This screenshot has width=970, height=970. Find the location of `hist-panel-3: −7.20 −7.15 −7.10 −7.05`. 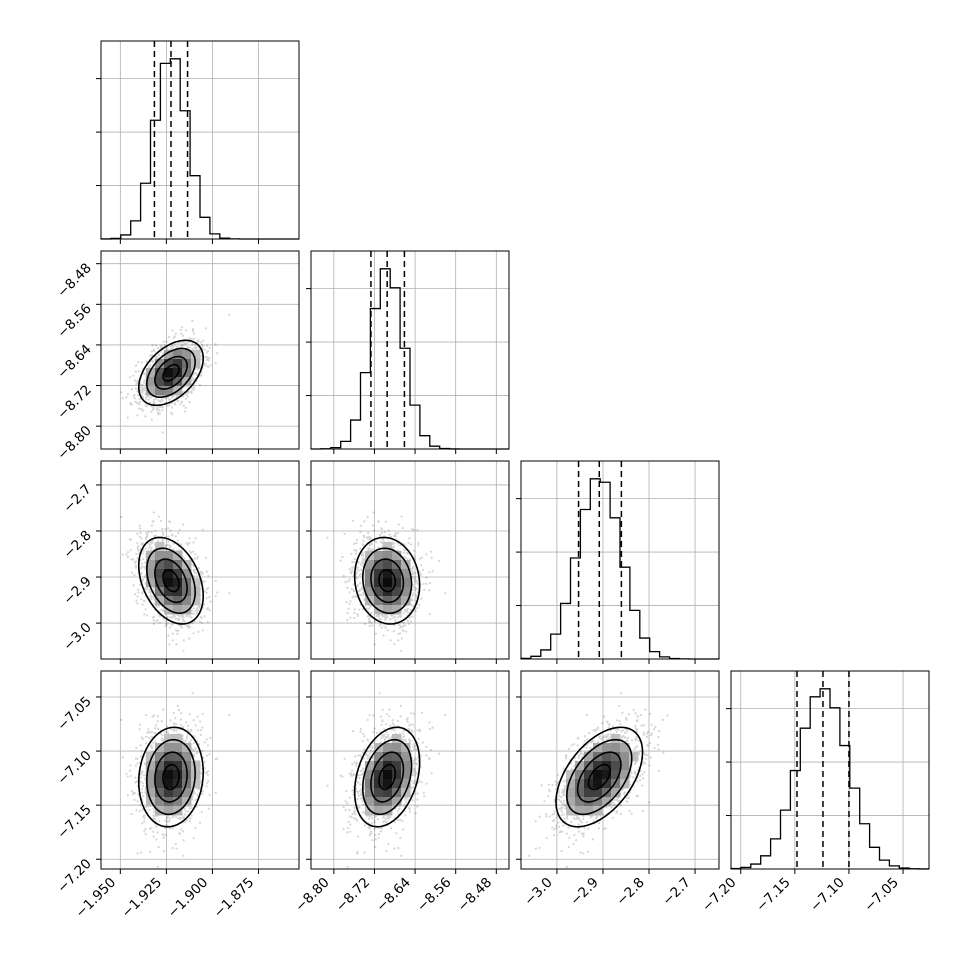

hist-panel-3: −7.20 −7.15 −7.10 −7.05 is located at coordinates (814, 792).